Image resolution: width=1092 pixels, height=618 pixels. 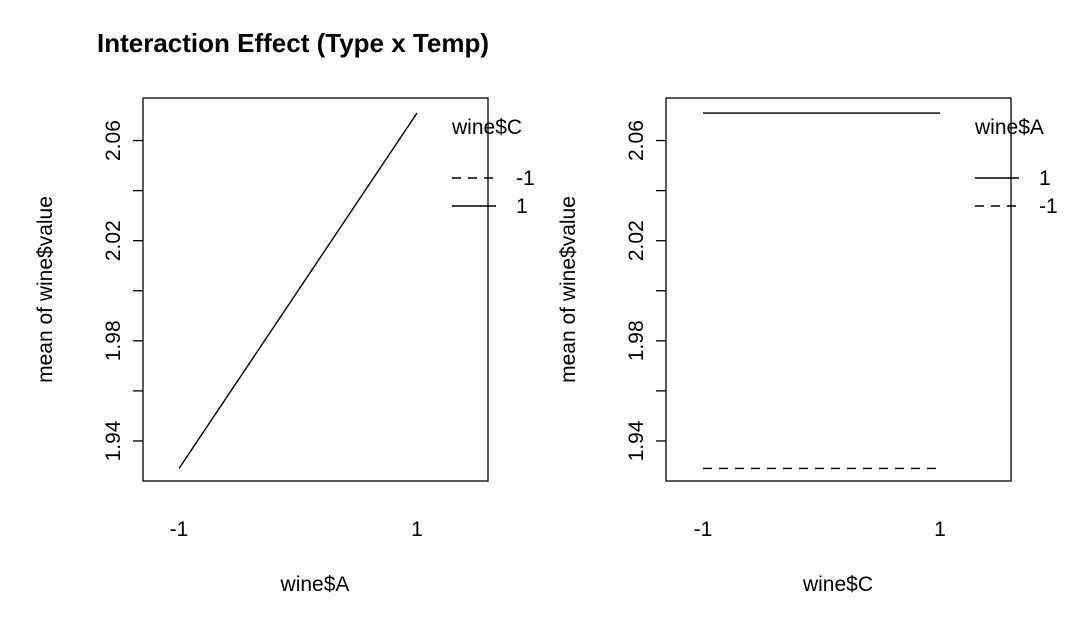 What do you see at coordinates (837, 584) in the screenshot?
I see `x-axis-label: wine$C` at bounding box center [837, 584].